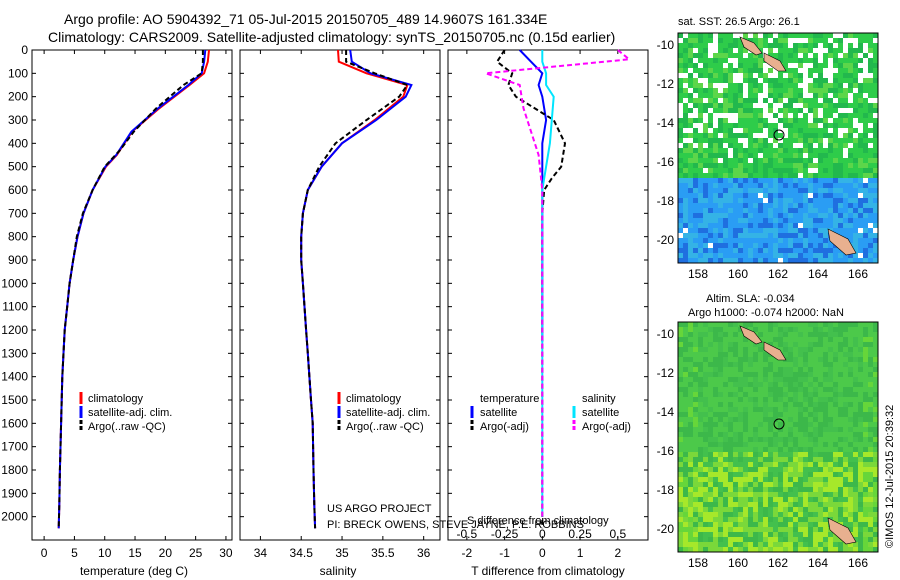 This screenshot has height=580, width=900. Describe the element at coordinates (558, 283) in the screenshot. I see `series-line` at that location.